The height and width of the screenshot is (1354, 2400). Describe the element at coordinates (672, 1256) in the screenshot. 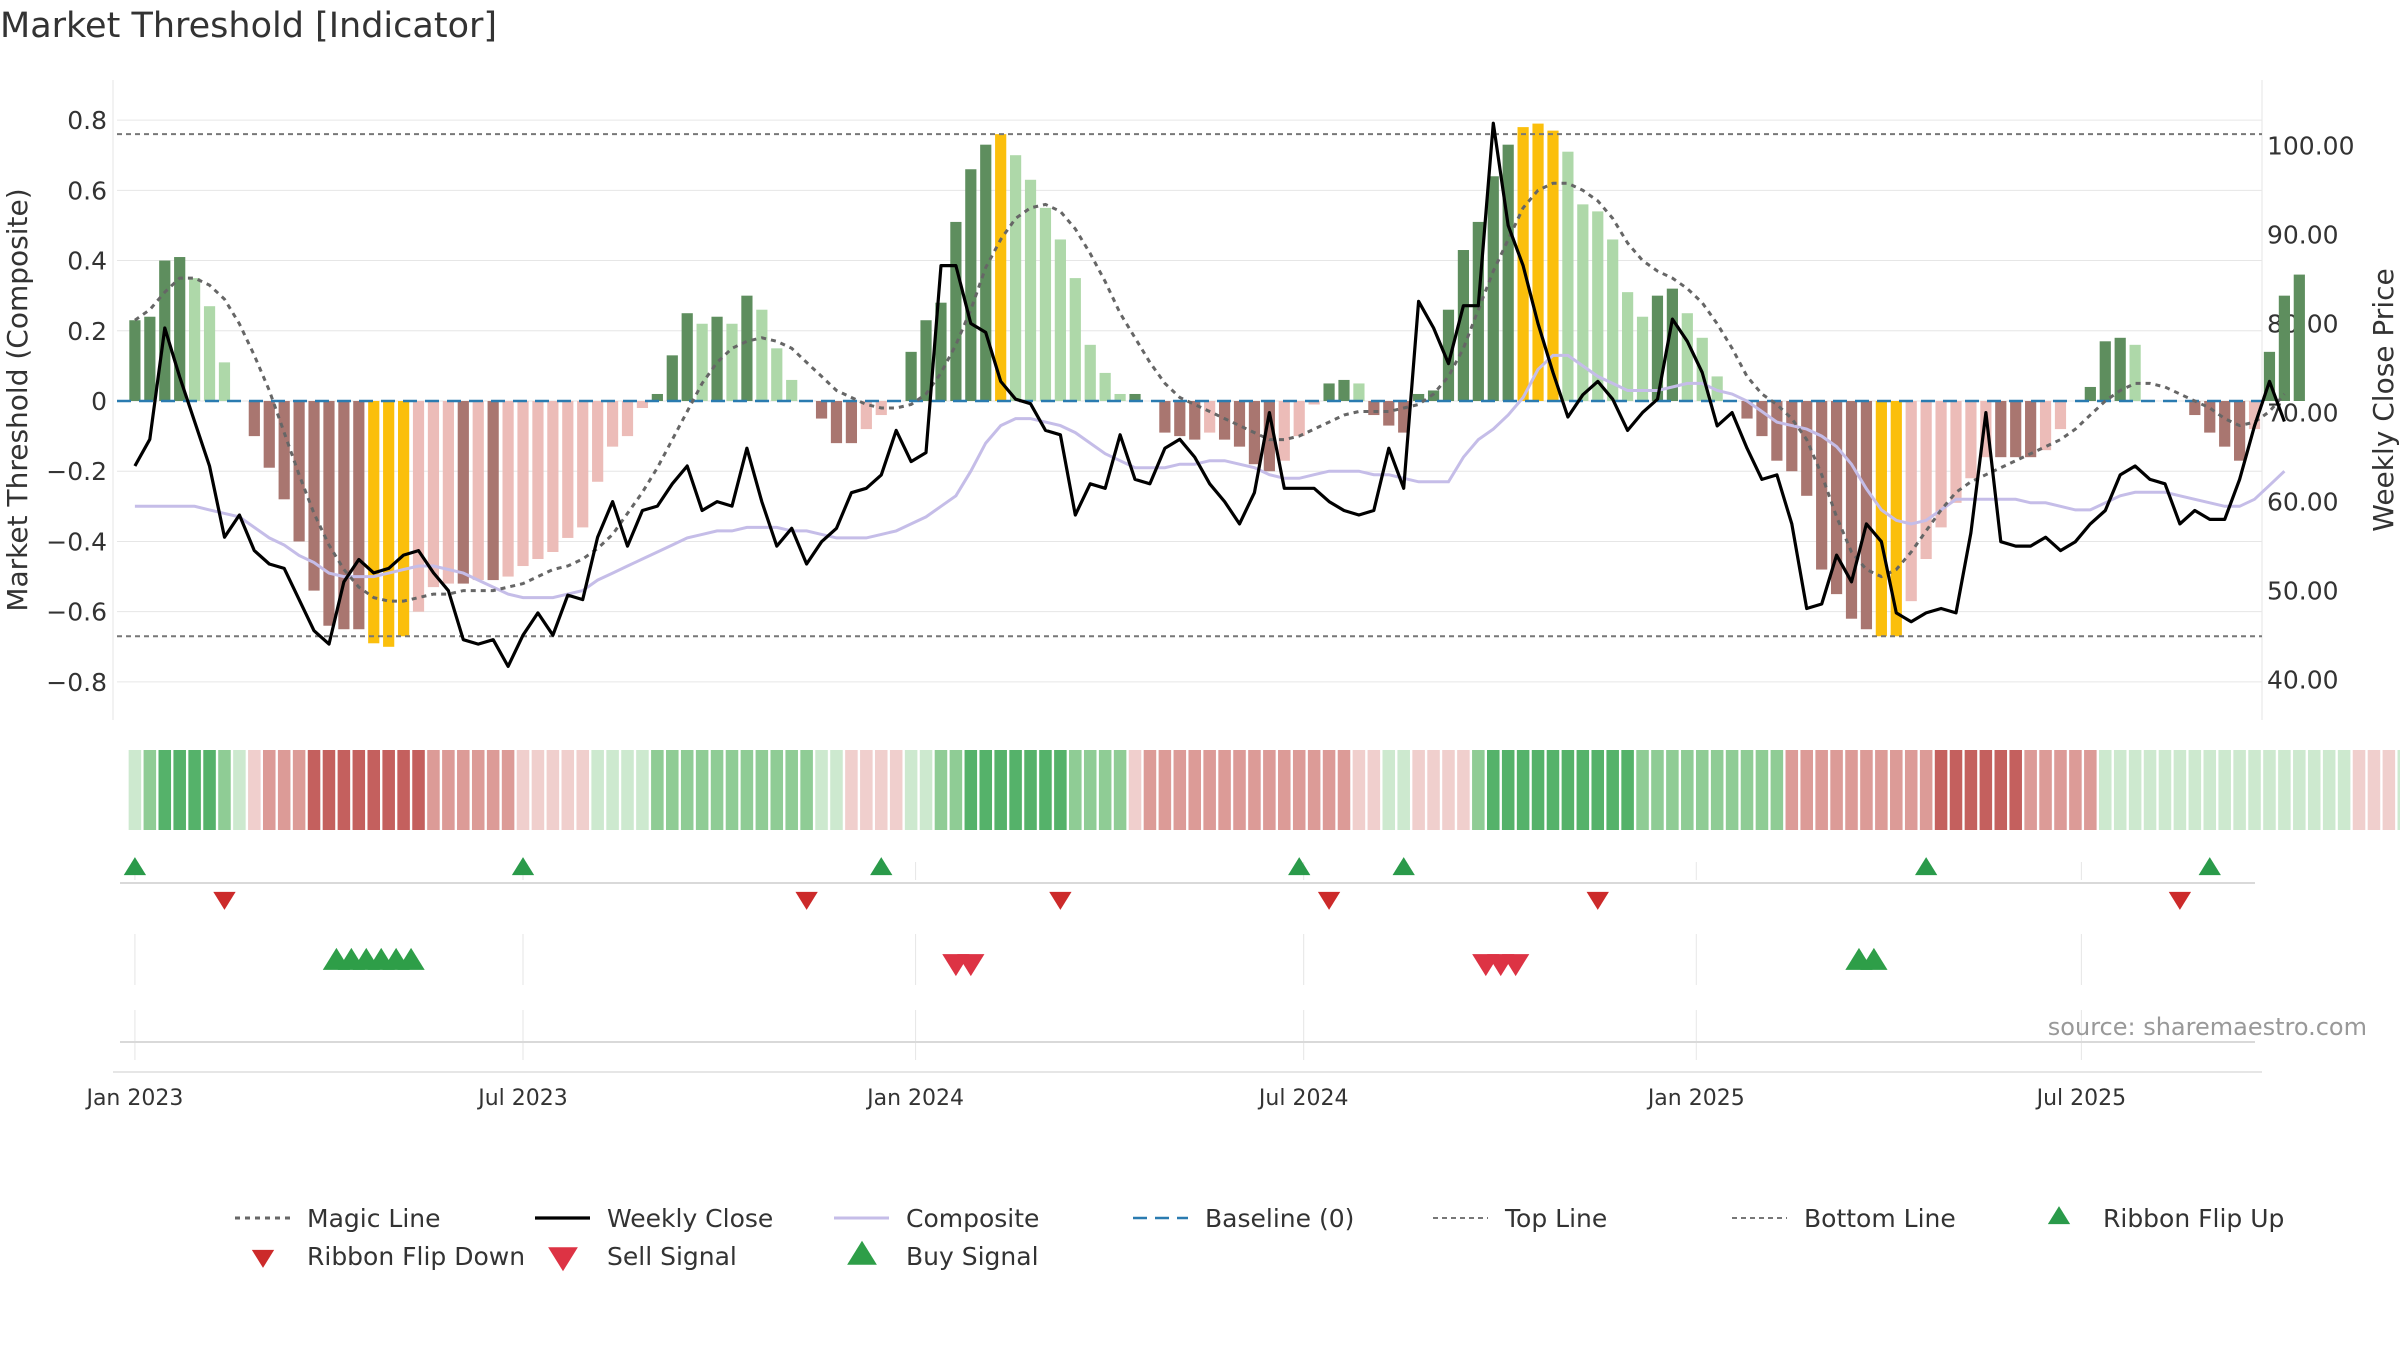

I see `legend-label-sell: Sell Signal` at that location.